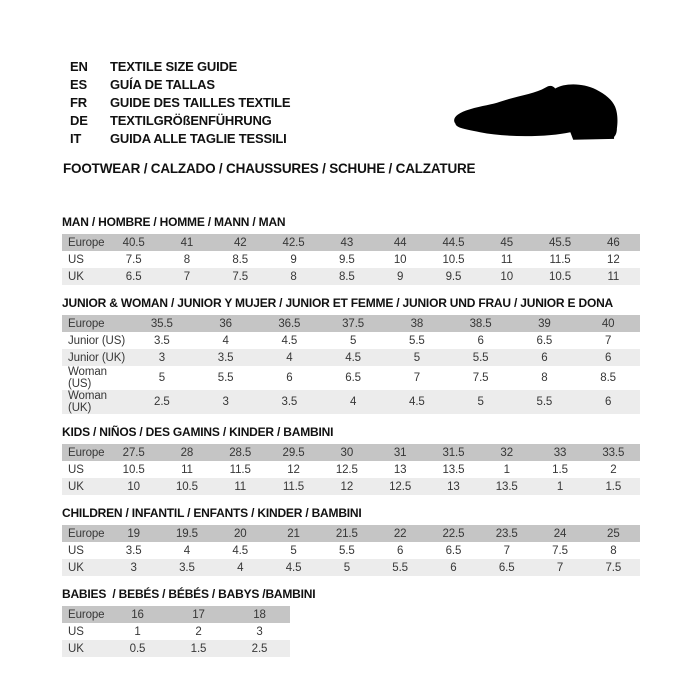 The image size is (700, 700). I want to click on table-row: Europe 27.5 28 28.5 29.5 30 31 31.5 32 33 33.5, so click(351, 452).